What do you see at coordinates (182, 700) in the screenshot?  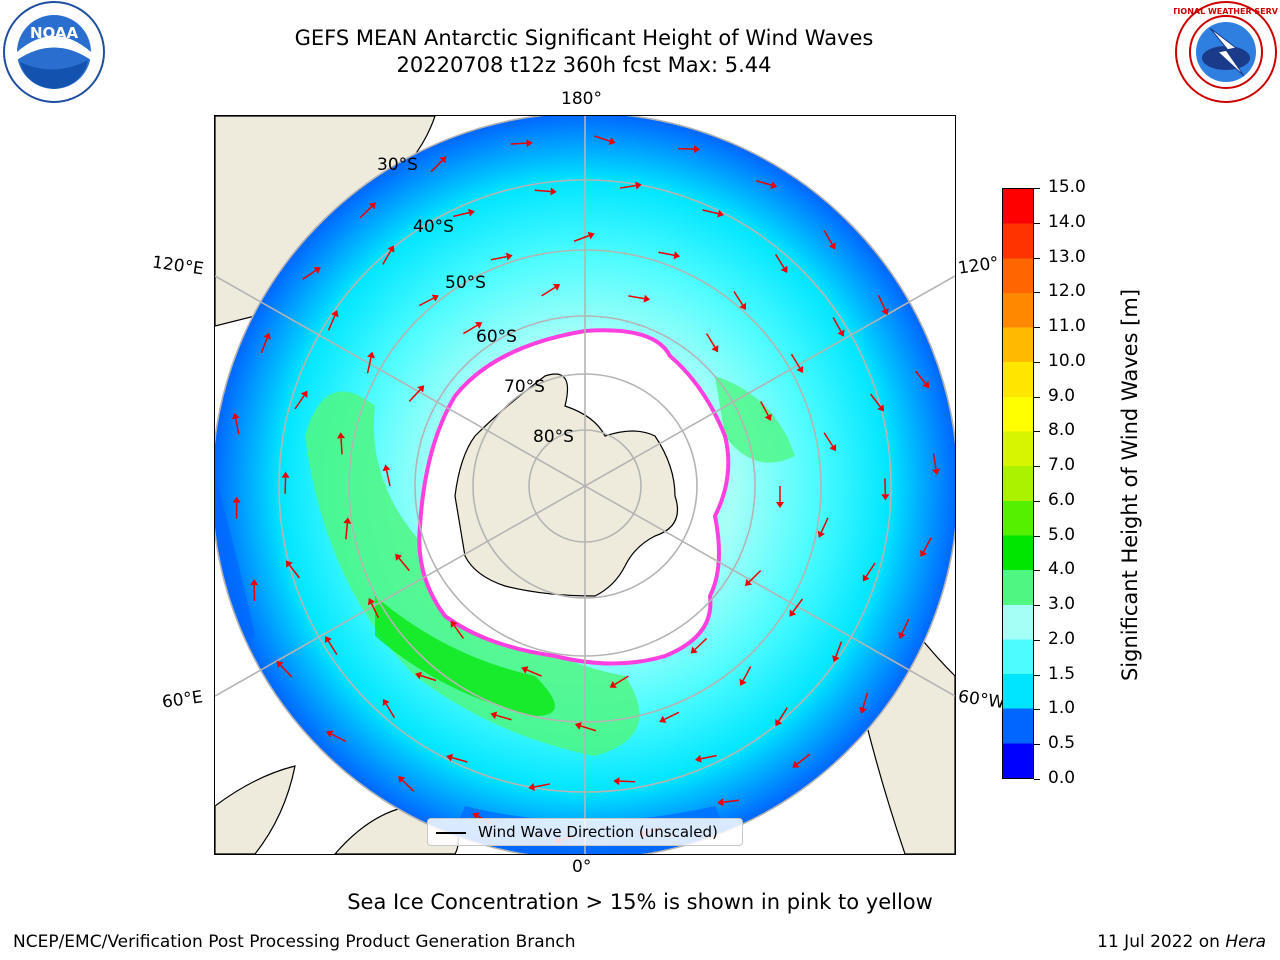 I see `lon-label-60e: 60°E` at bounding box center [182, 700].